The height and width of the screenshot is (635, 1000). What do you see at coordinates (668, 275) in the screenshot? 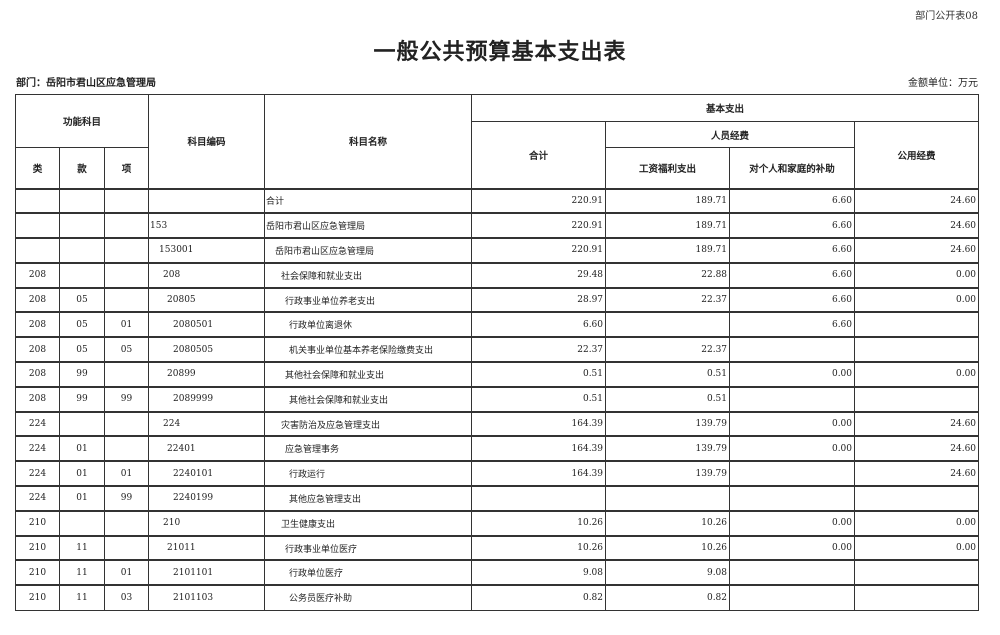
I see `cell-salary-welfare: 22.88` at bounding box center [668, 275].